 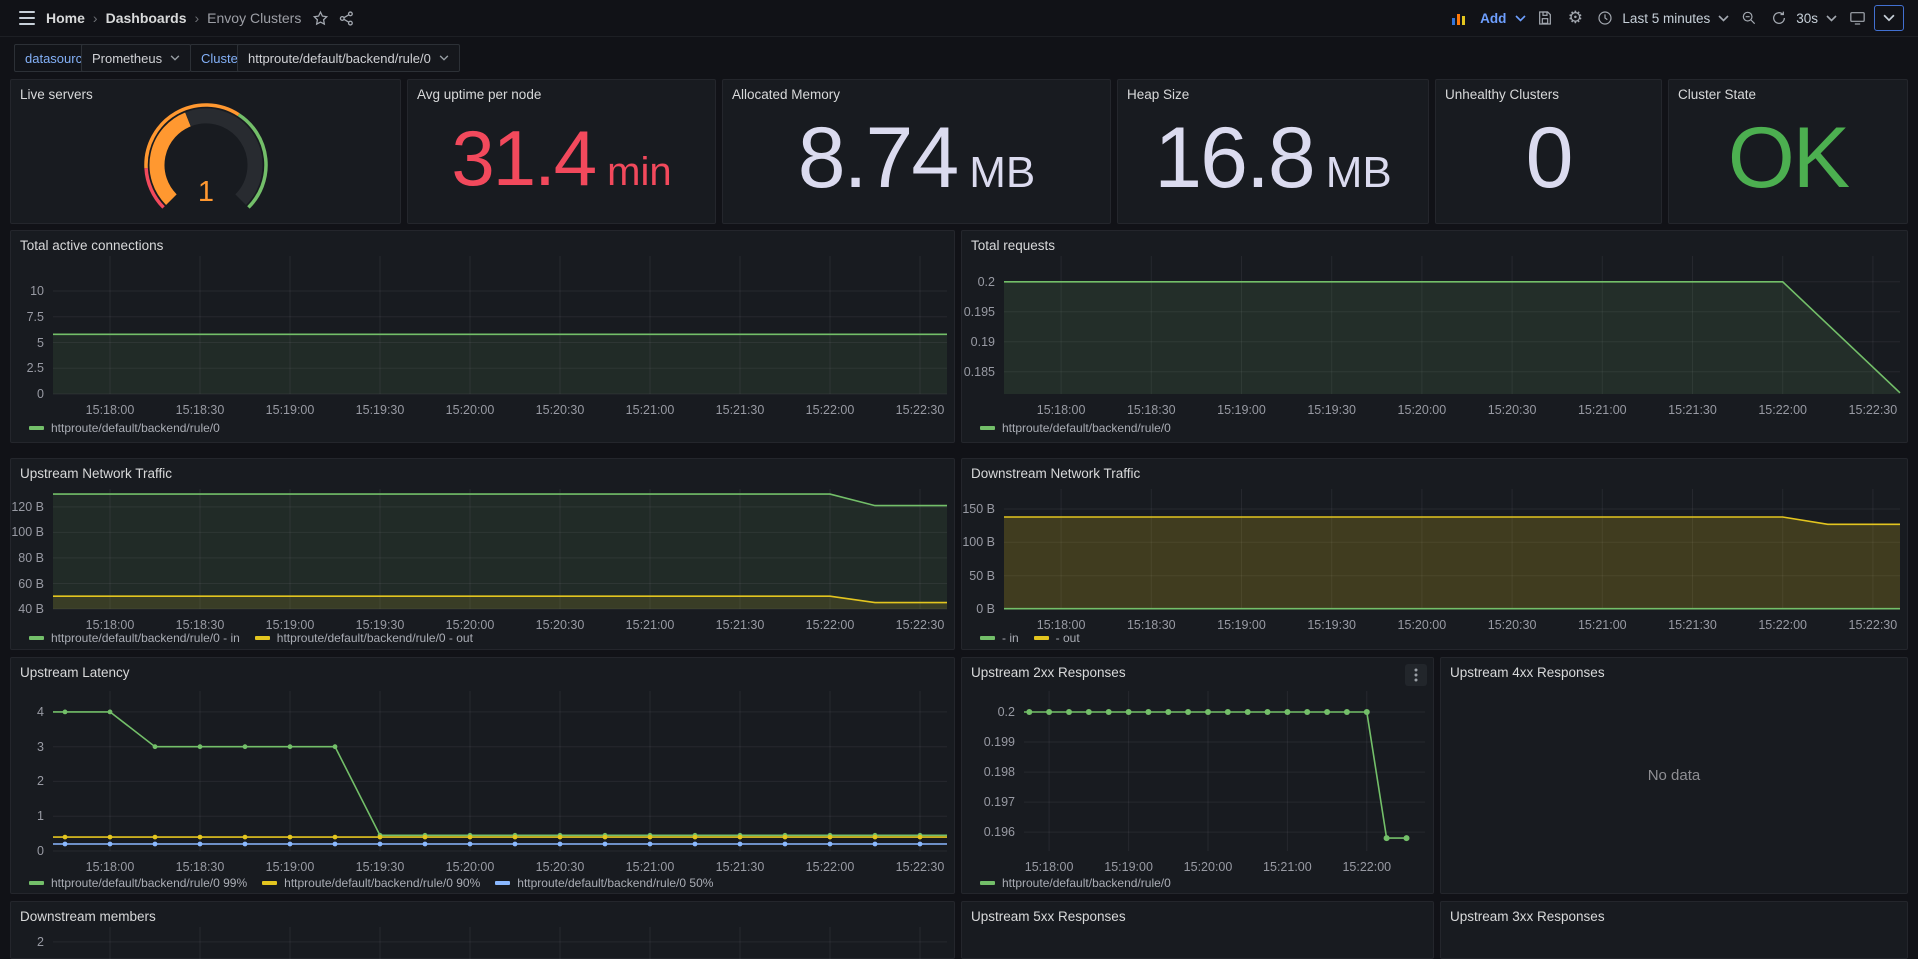 I want to click on legend-item: - in, so click(x=999, y=638).